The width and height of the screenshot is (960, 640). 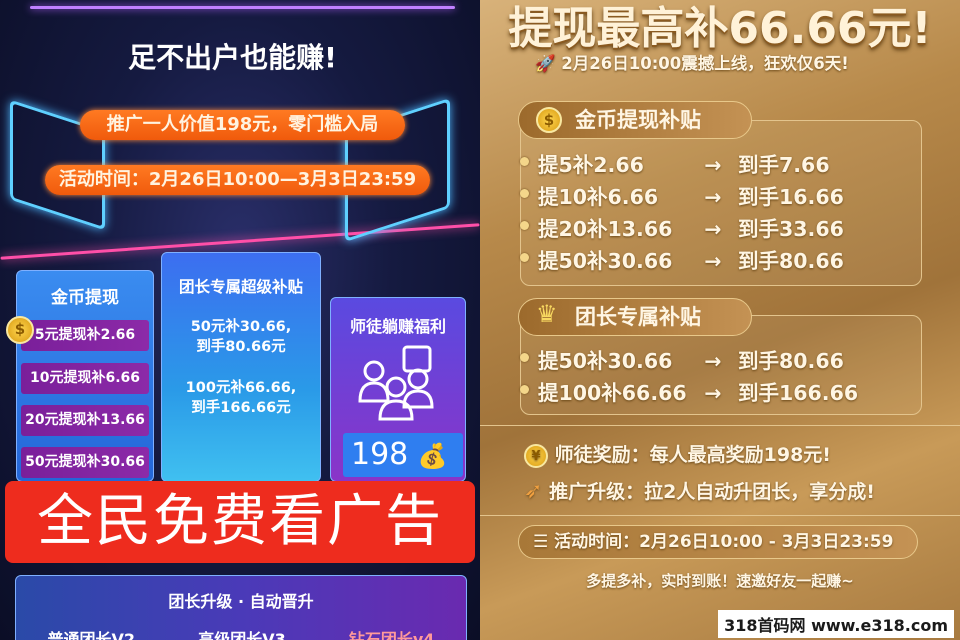 What do you see at coordinates (541, 542) in the screenshot?
I see `list-icon: ☰` at bounding box center [541, 542].